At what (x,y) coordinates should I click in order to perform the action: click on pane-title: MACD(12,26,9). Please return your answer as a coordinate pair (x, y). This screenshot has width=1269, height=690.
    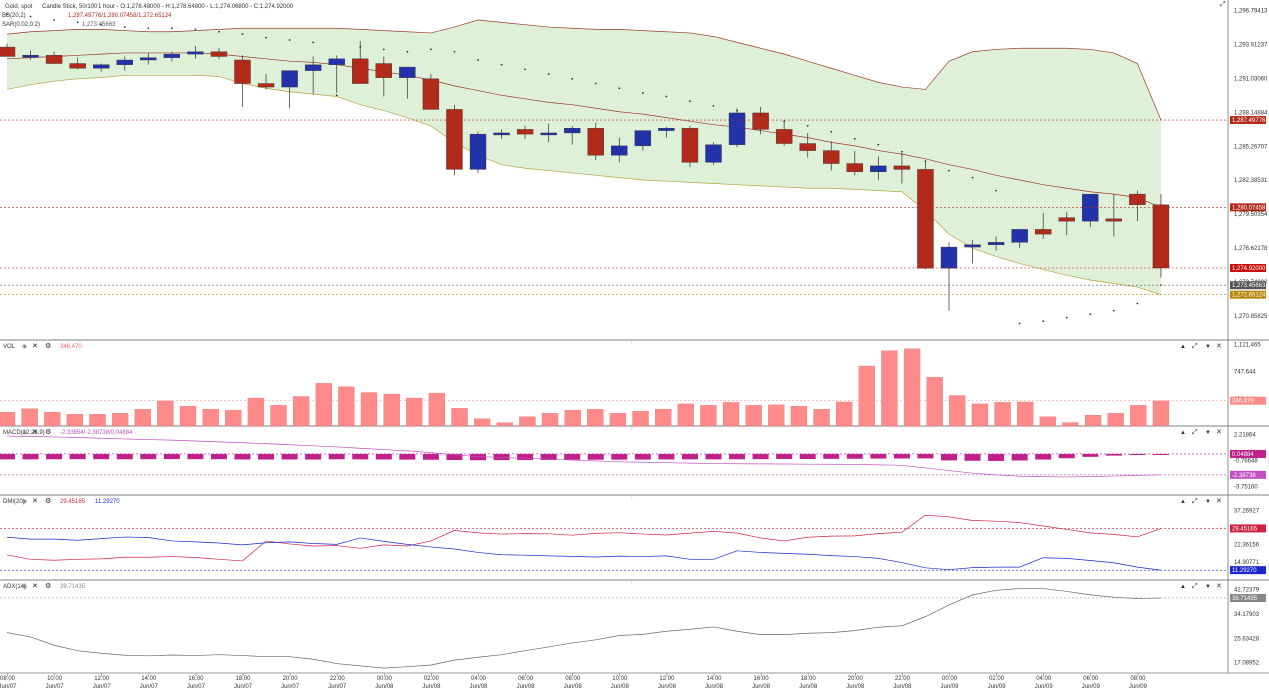
    Looking at the image, I should click on (24, 433).